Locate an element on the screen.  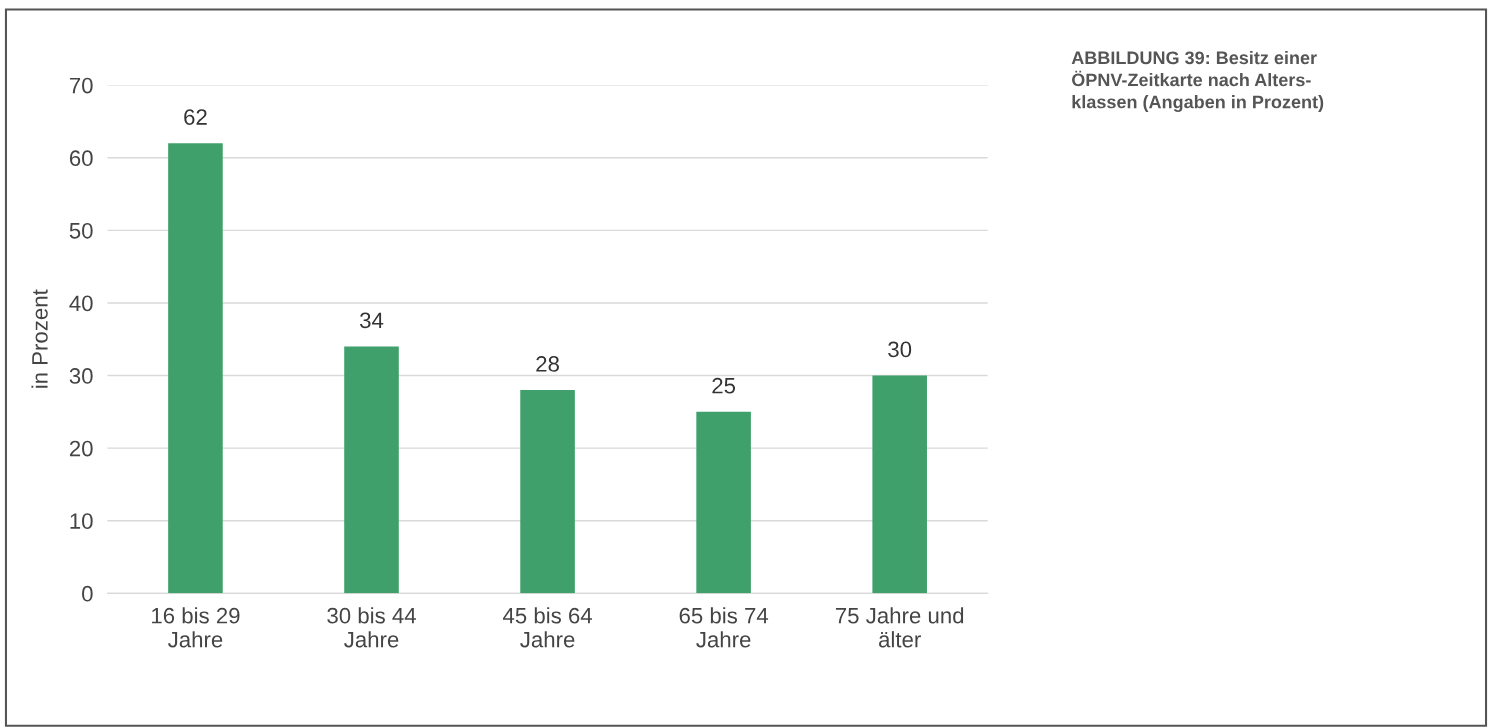
data-label: 28 is located at coordinates (547, 364).